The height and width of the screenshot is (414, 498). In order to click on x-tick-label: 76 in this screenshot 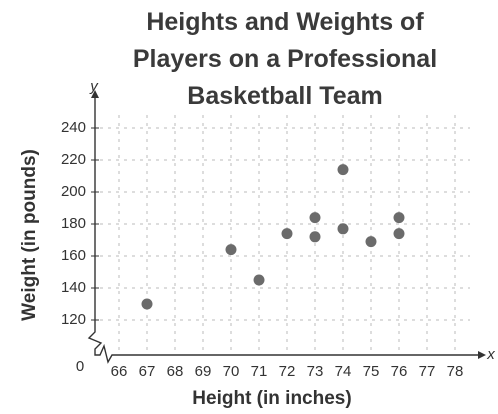, I will do `click(399, 371)`.